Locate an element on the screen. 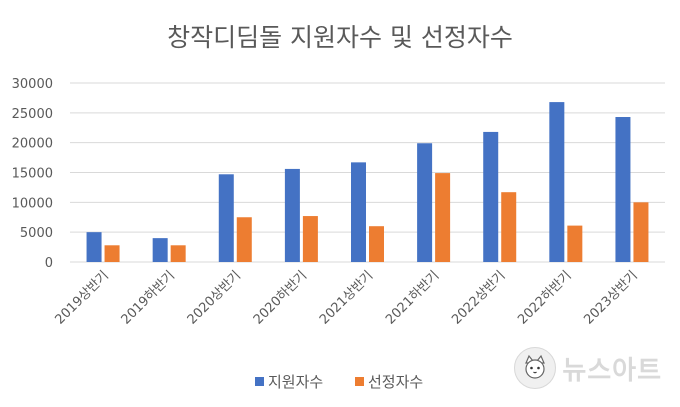  bar-선정자수-2020상반기 is located at coordinates (244, 239).